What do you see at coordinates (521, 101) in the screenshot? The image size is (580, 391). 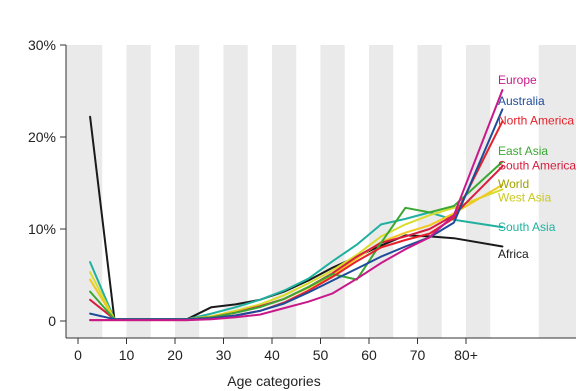 I see `legend-label-australia: Australia` at bounding box center [521, 101].